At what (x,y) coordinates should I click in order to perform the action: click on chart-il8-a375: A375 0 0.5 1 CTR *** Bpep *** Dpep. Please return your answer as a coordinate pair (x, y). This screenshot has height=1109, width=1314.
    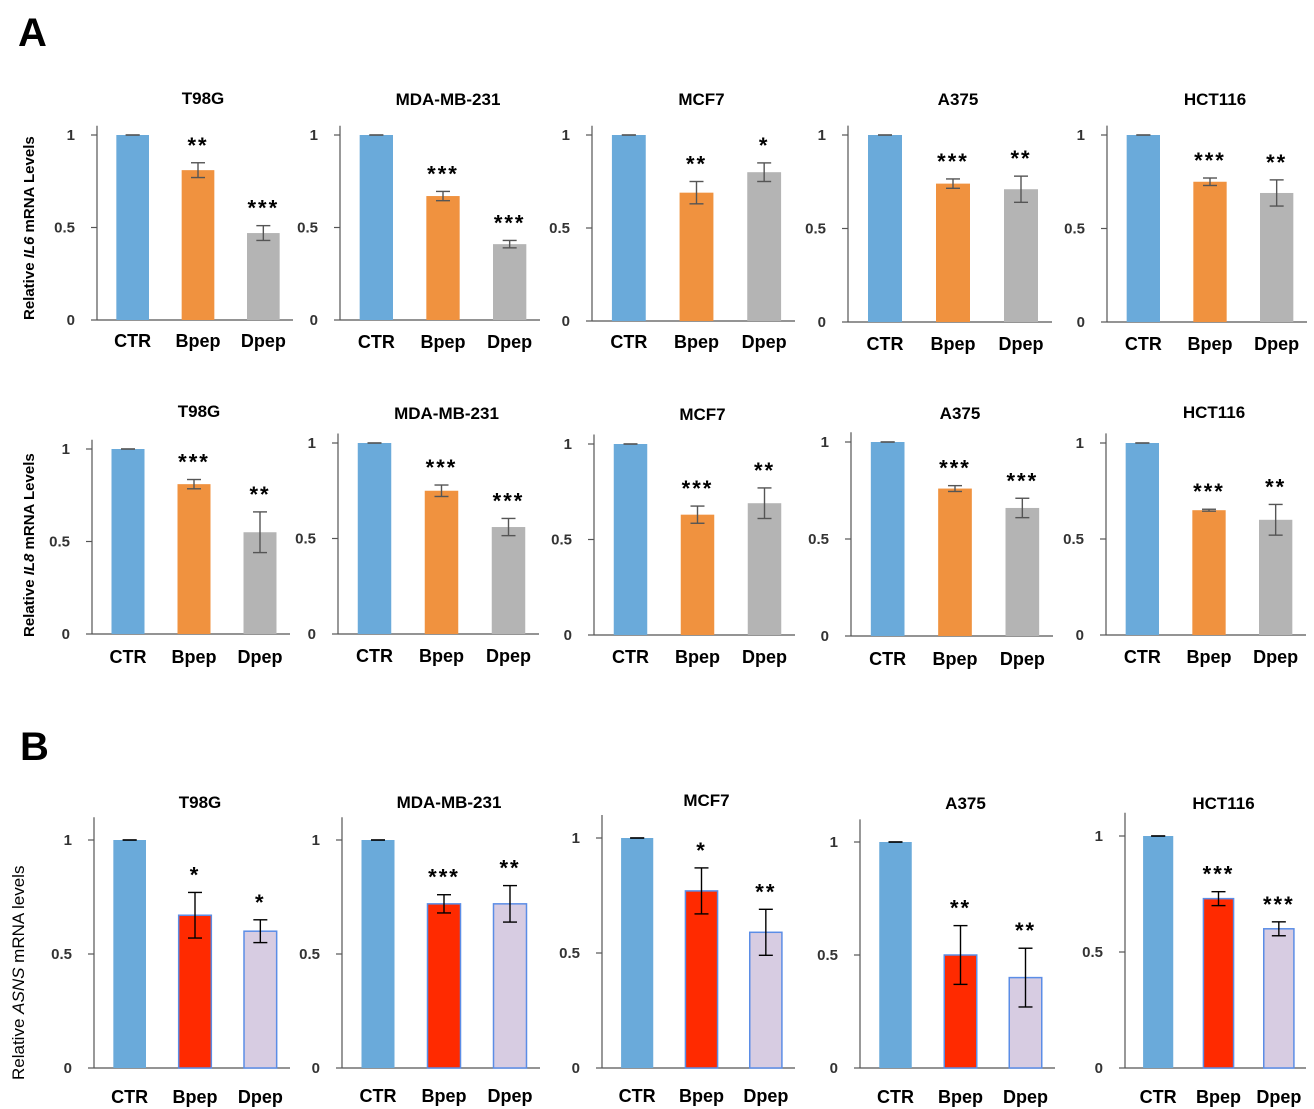
    Looking at the image, I should click on (930, 536).